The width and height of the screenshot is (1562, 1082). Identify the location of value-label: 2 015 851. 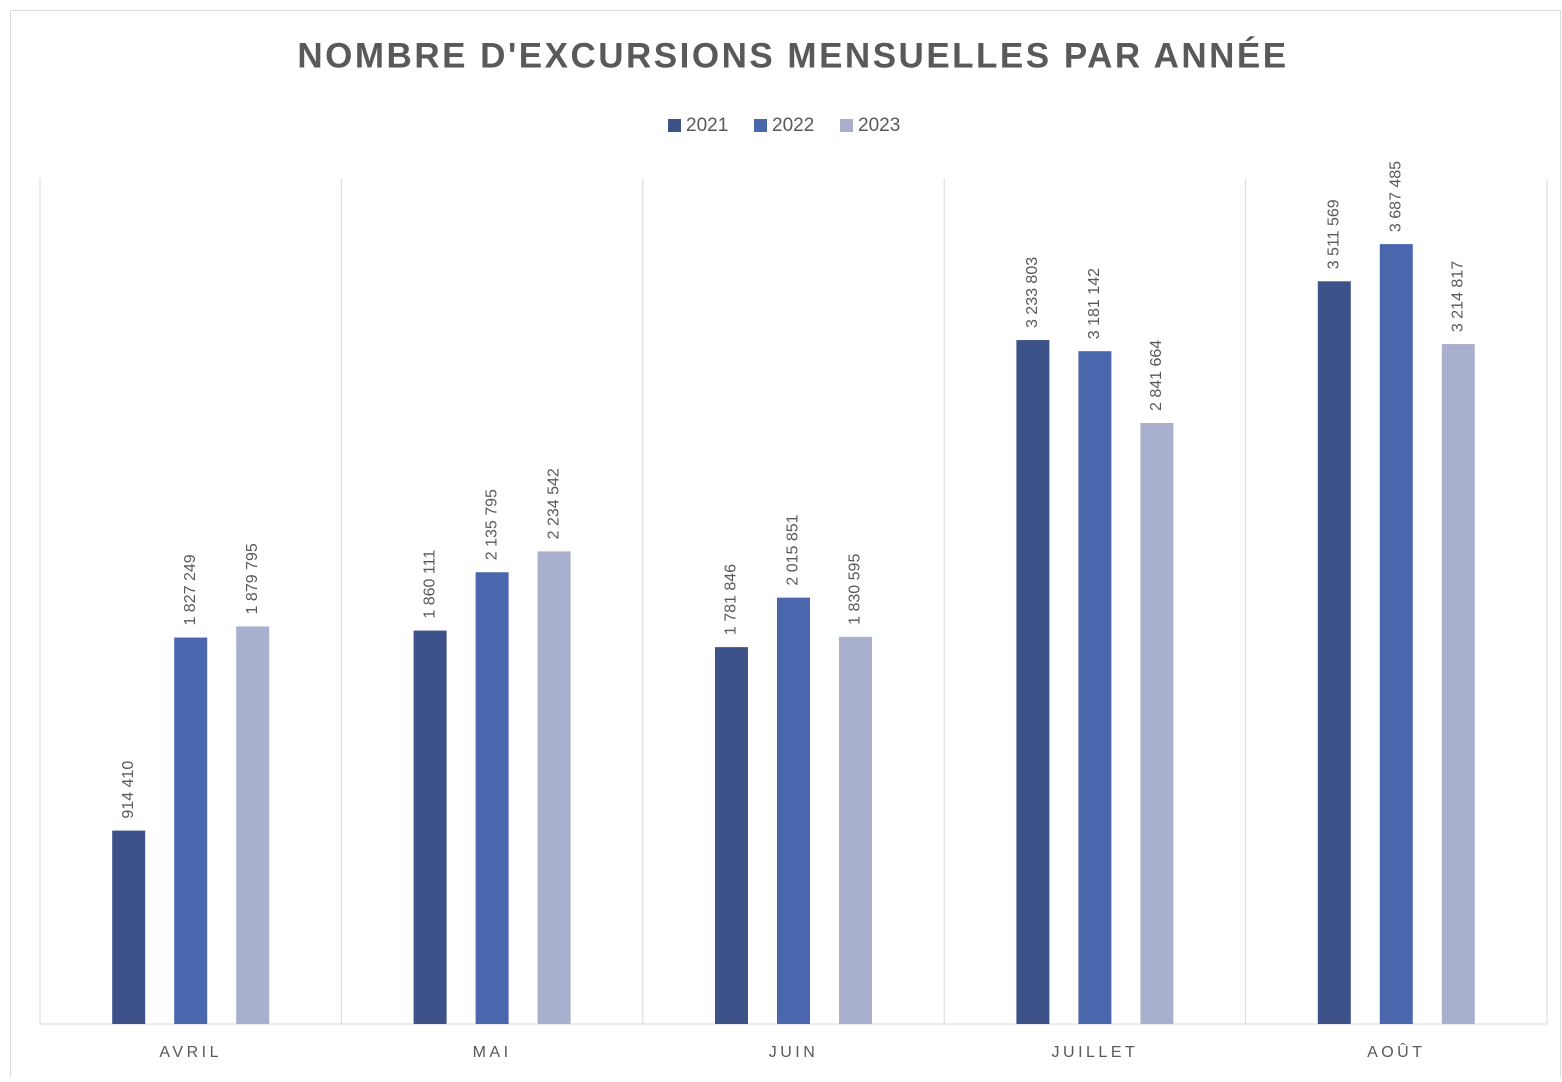
(793, 549).